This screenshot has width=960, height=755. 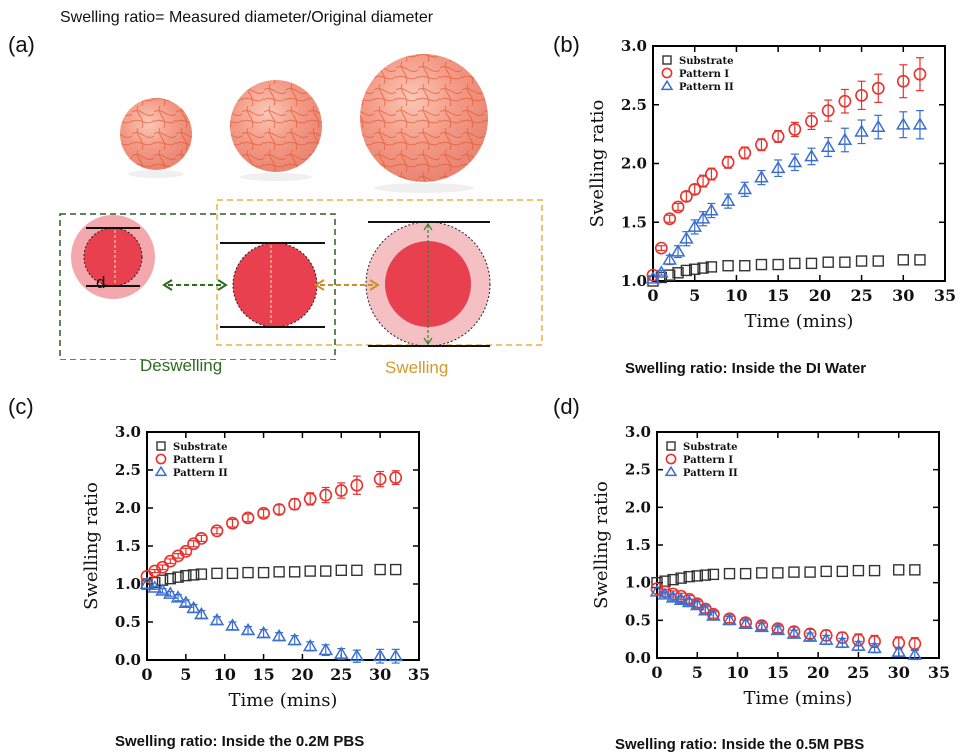 What do you see at coordinates (128, 470) in the screenshot?
I see `y-tick-label: 2.5` at bounding box center [128, 470].